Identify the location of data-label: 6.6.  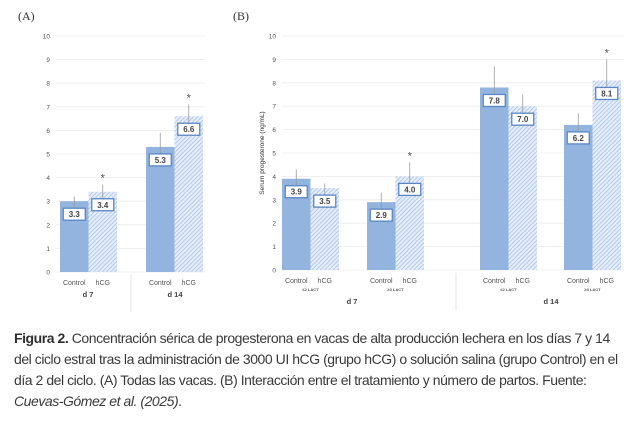
(189, 129).